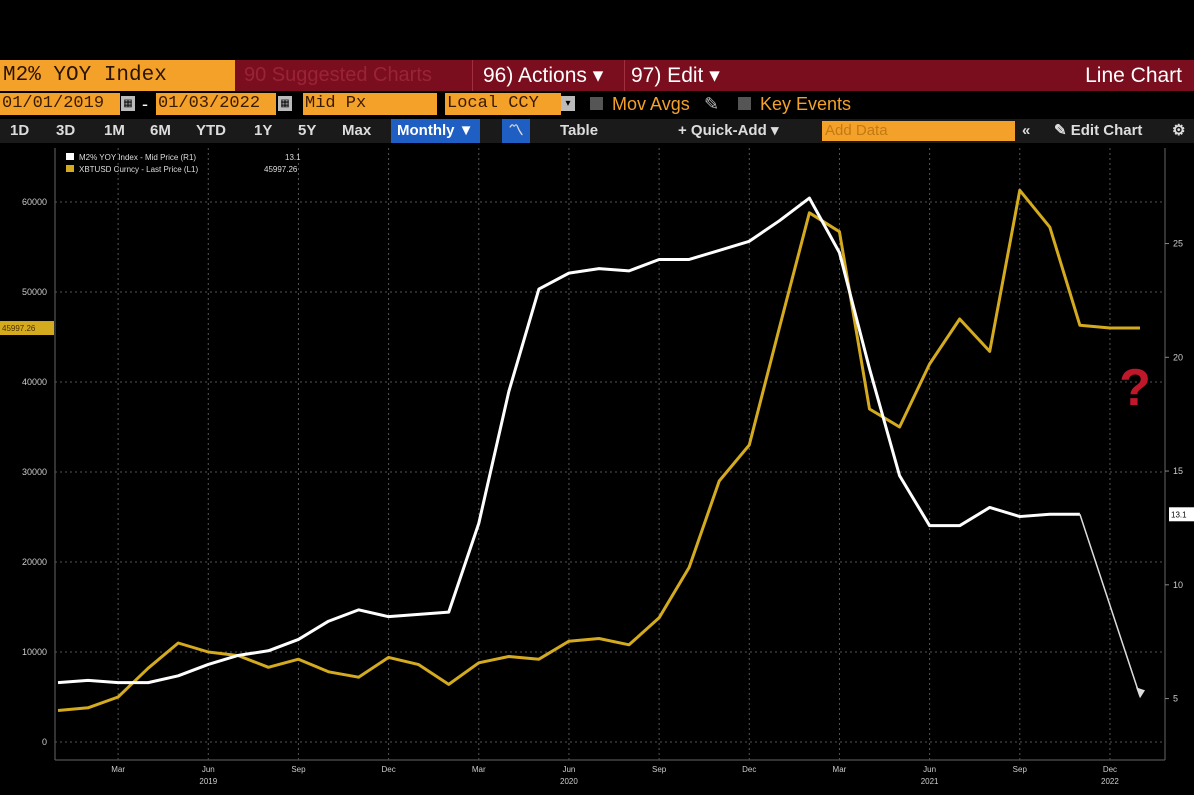 The image size is (1194, 795). Describe the element at coordinates (426, 130) in the screenshot. I see `frequency-label: Monthly` at that location.